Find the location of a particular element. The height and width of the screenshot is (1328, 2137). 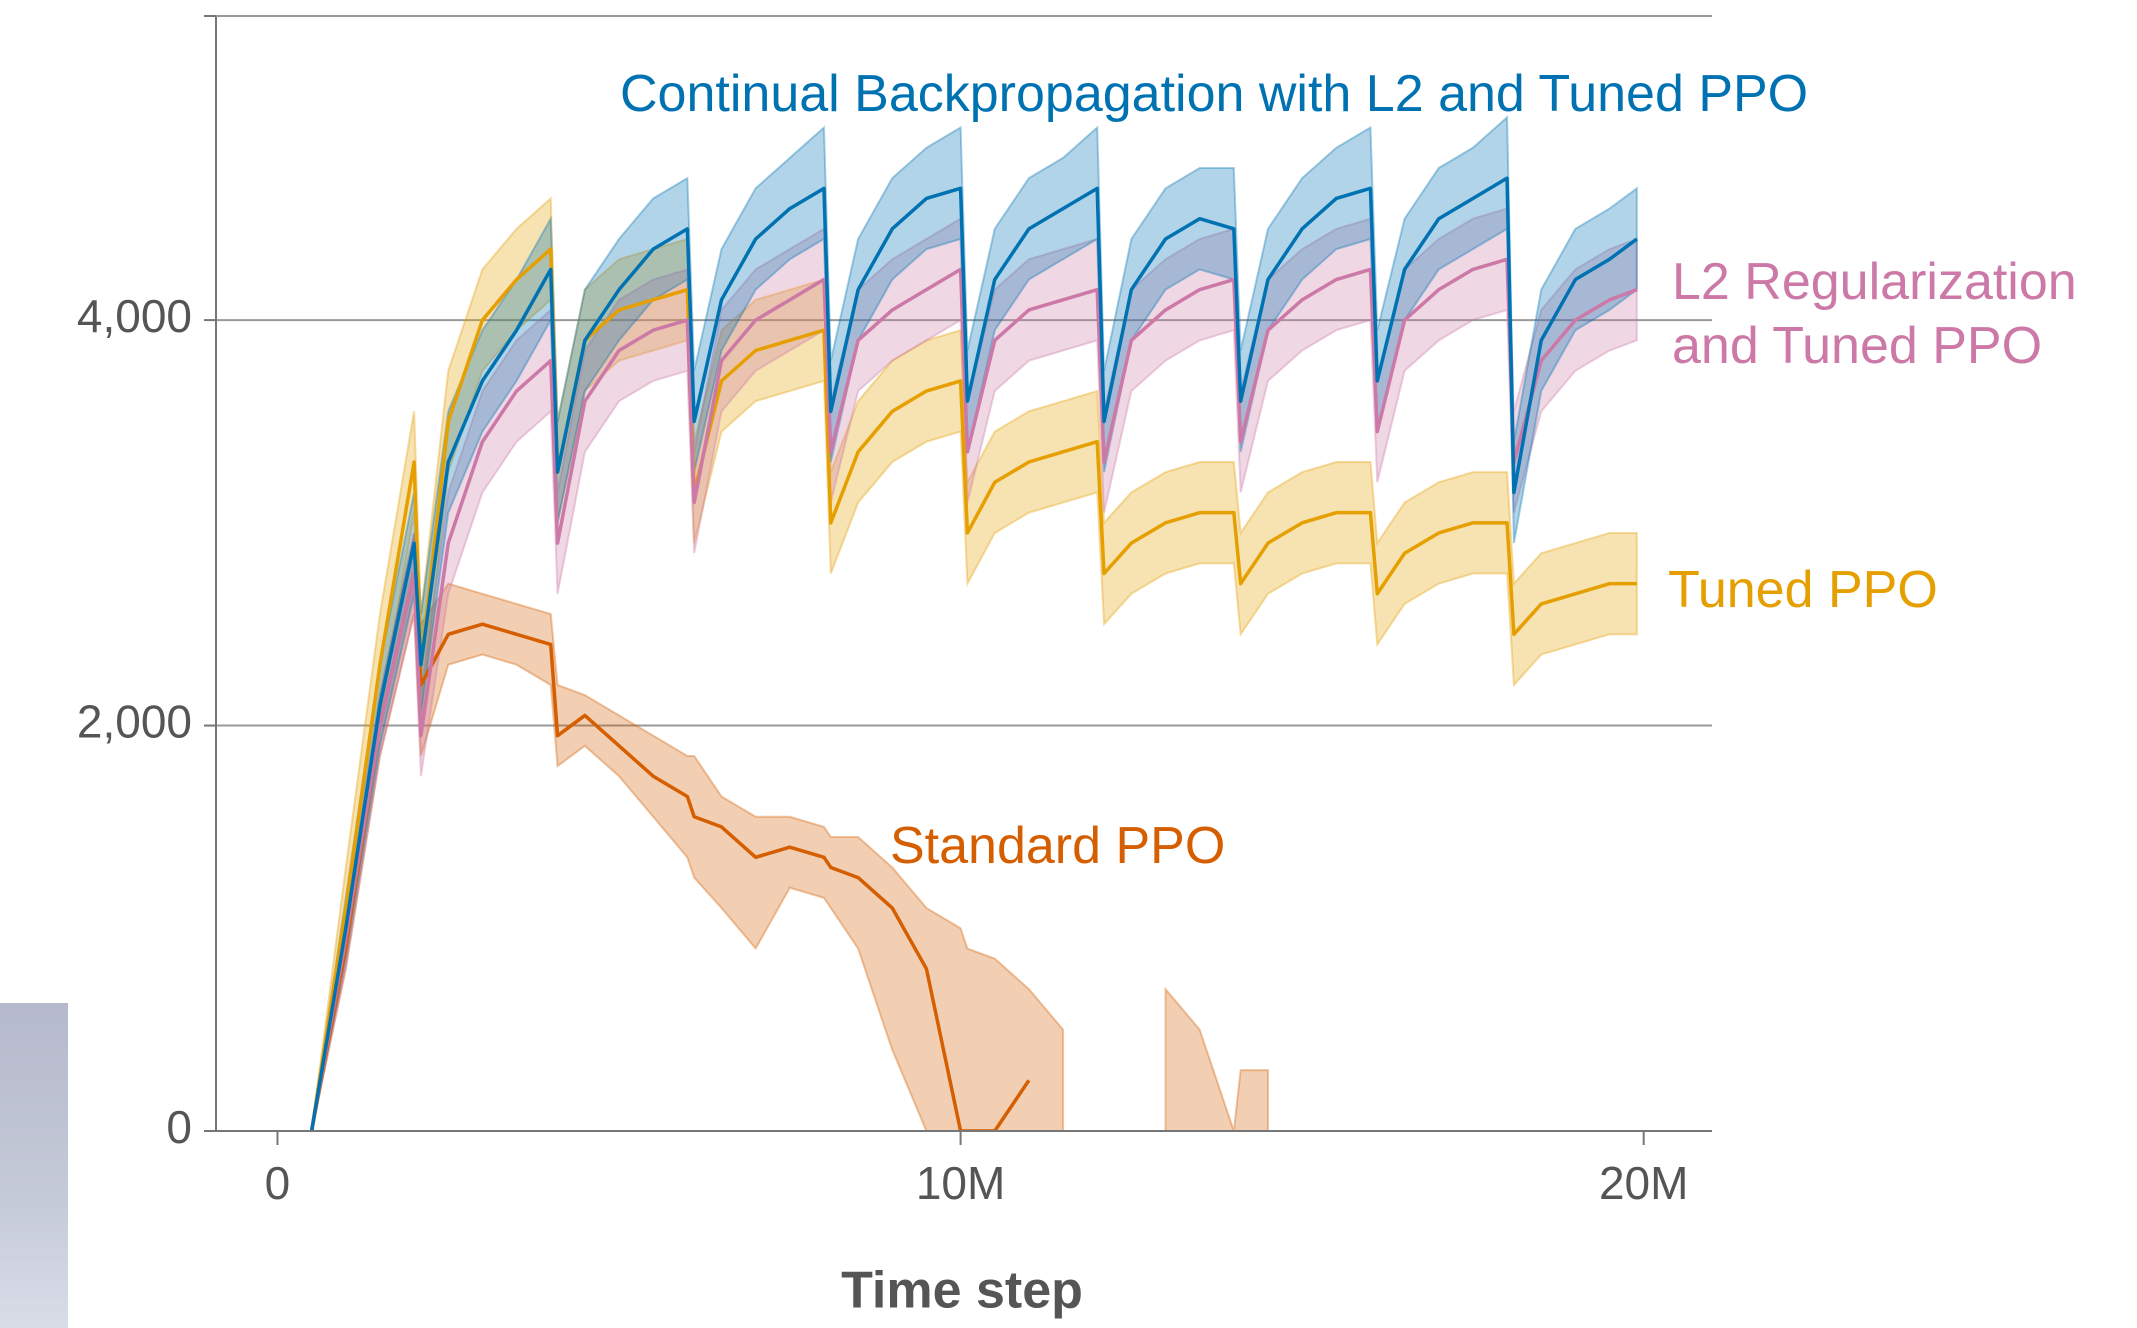

x-axis-title: Time step is located at coordinates (962, 1291).